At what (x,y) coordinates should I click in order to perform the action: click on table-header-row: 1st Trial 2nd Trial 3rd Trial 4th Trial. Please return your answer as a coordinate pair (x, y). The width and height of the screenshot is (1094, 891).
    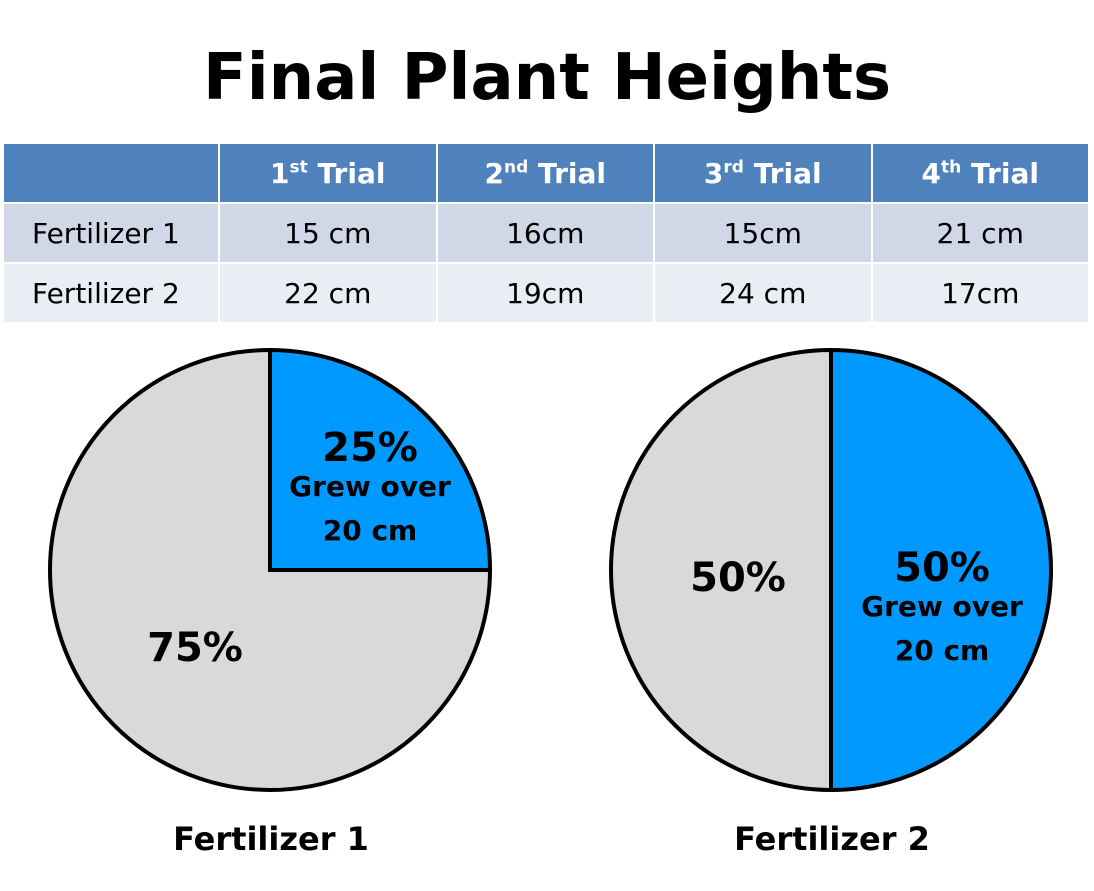
    Looking at the image, I should click on (546, 173).